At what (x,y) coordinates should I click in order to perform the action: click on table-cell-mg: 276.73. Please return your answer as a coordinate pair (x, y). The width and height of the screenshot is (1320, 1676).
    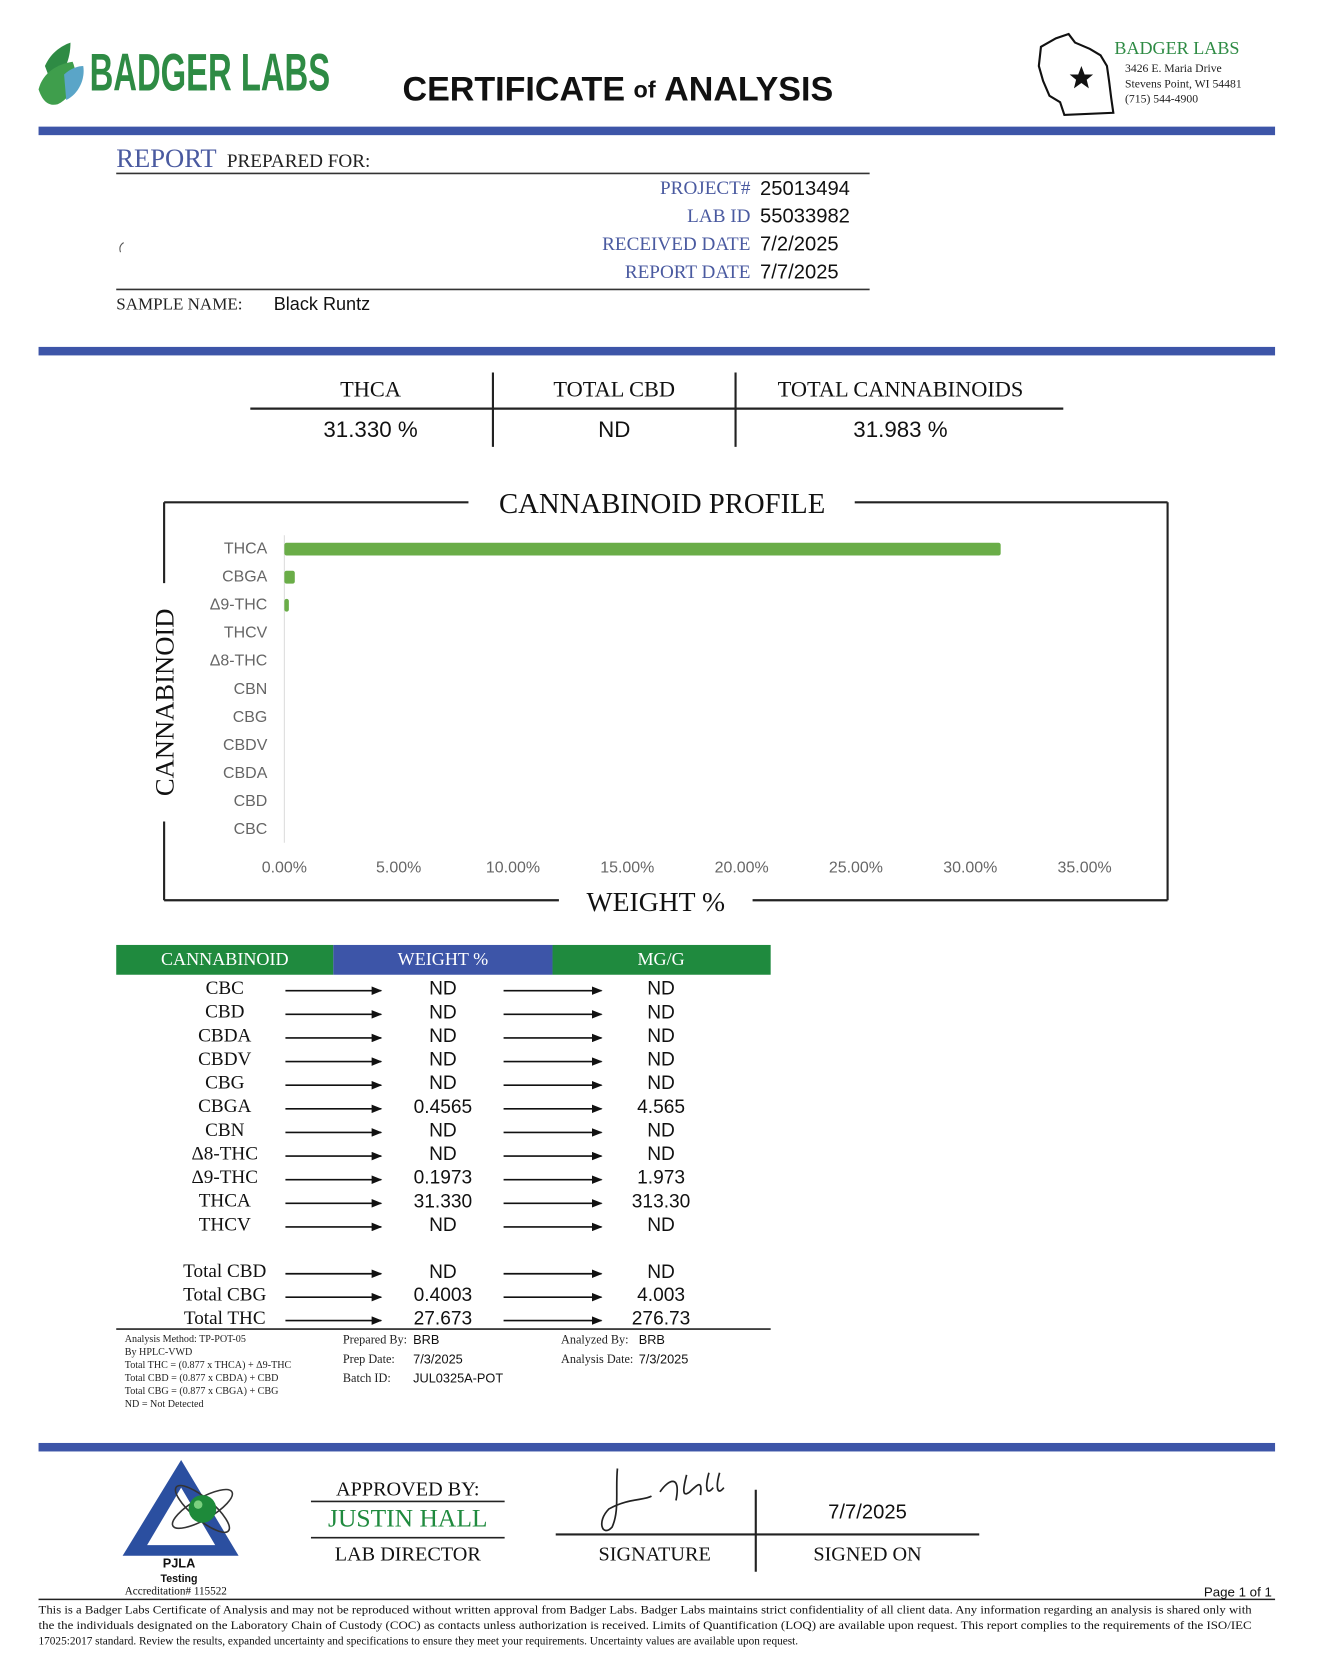
    Looking at the image, I should click on (661, 1319).